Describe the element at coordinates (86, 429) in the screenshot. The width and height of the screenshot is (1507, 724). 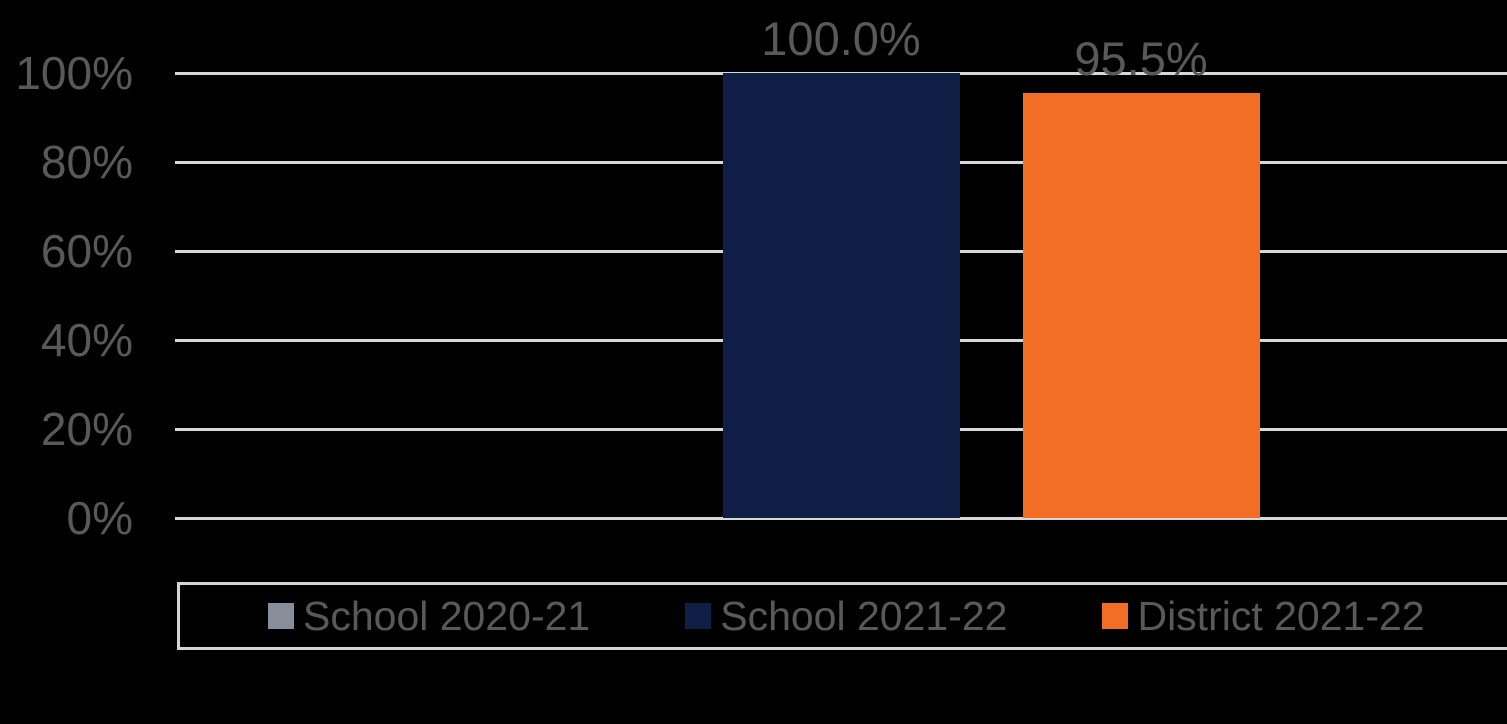
I see `y-axis-tick-20: 20%` at that location.